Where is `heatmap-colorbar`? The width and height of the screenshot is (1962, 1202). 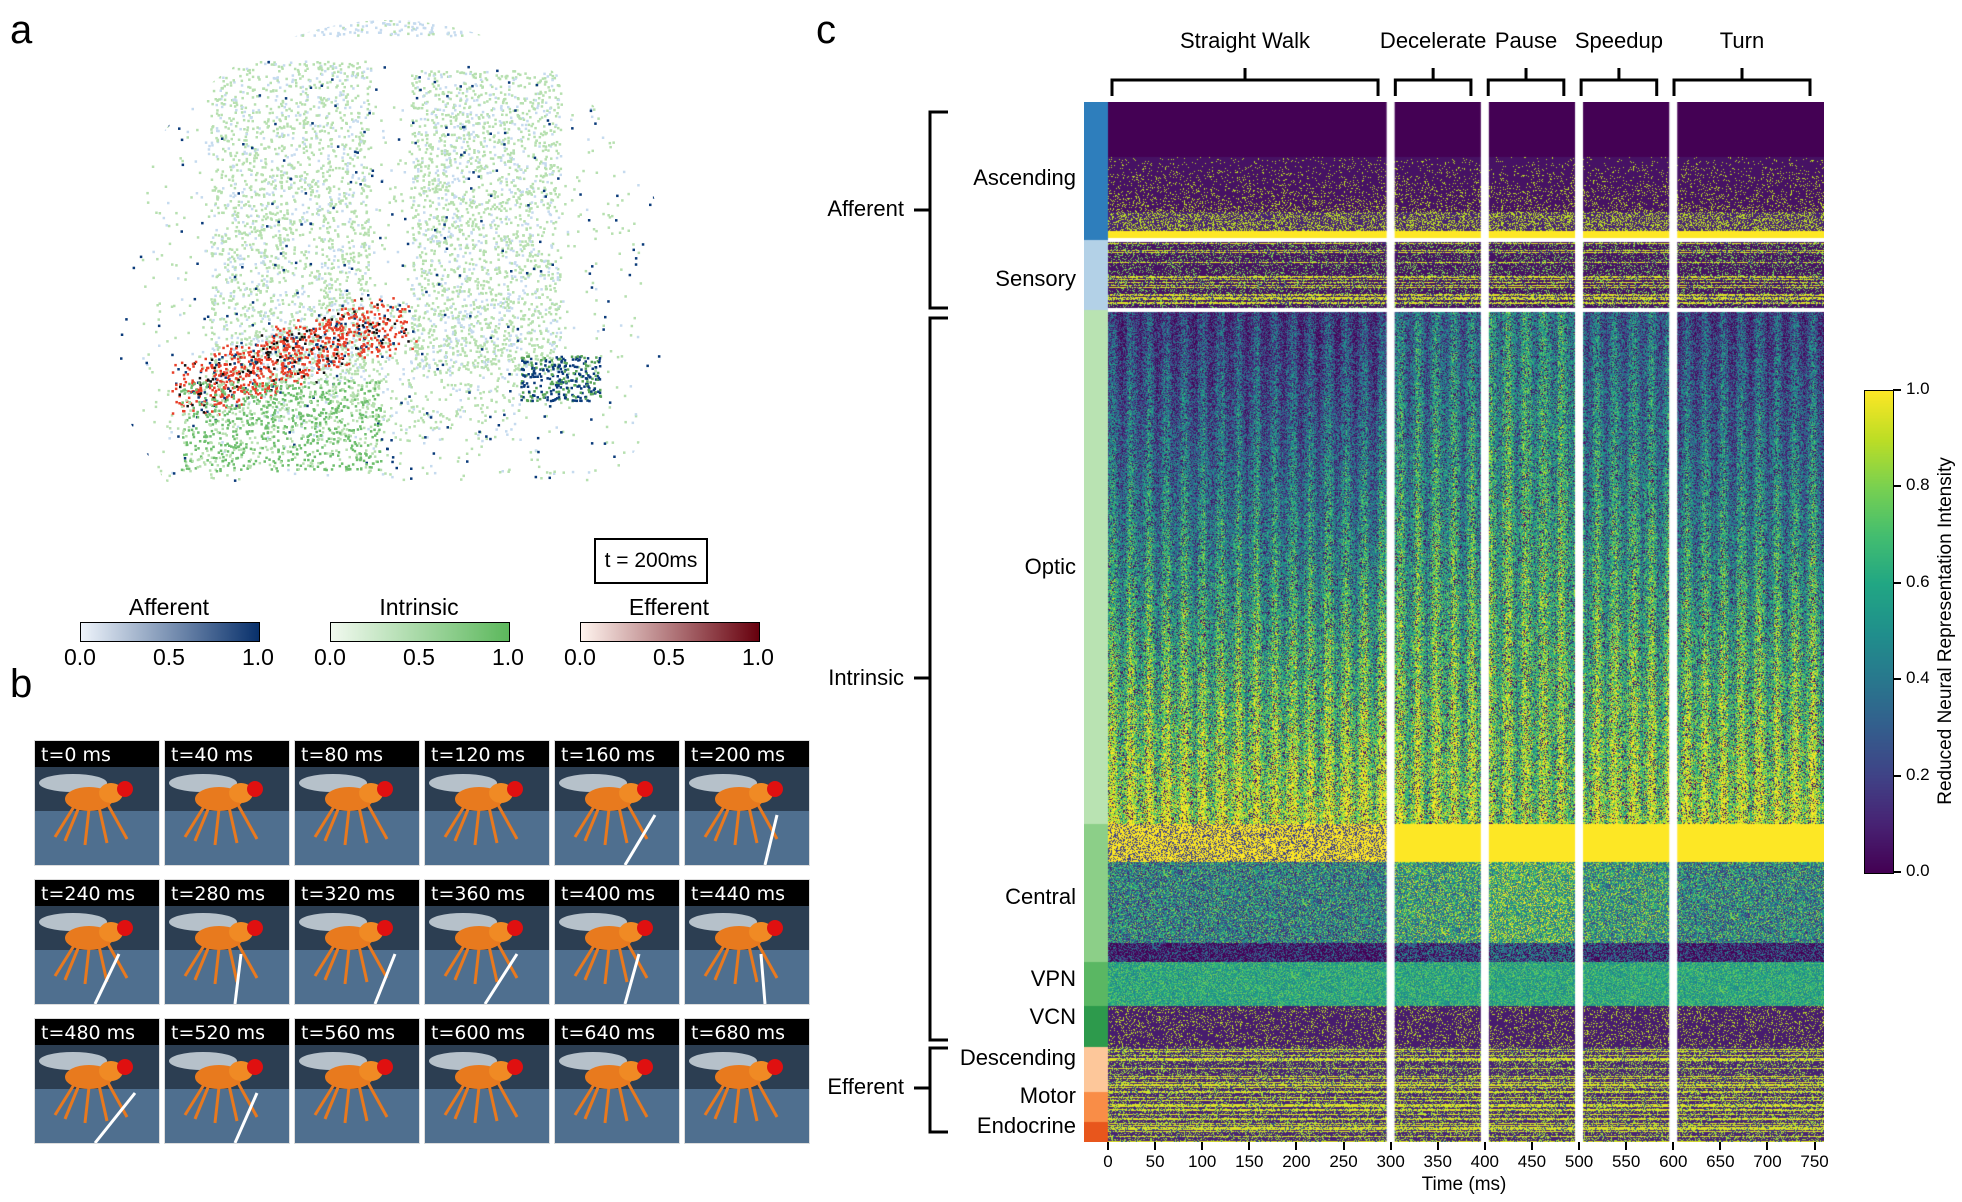 heatmap-colorbar is located at coordinates (1879, 632).